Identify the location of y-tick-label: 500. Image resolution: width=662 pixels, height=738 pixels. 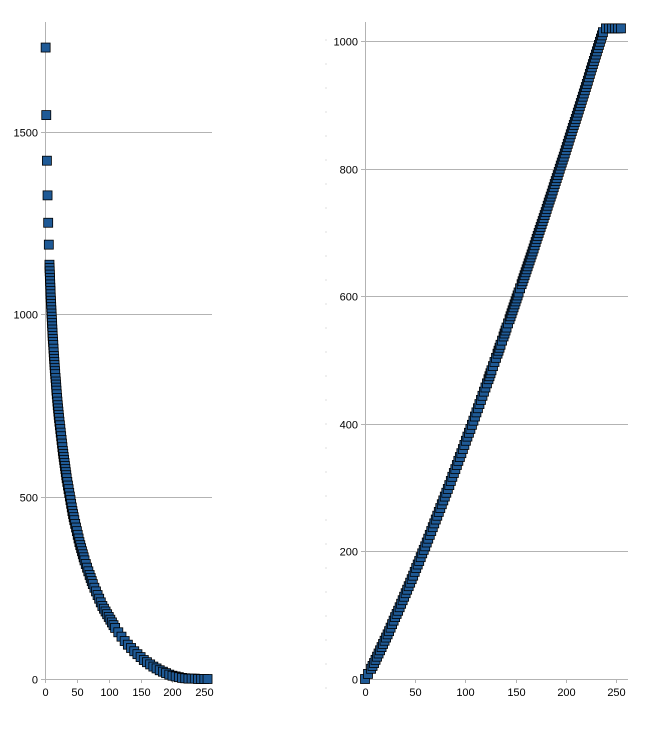
(29, 499).